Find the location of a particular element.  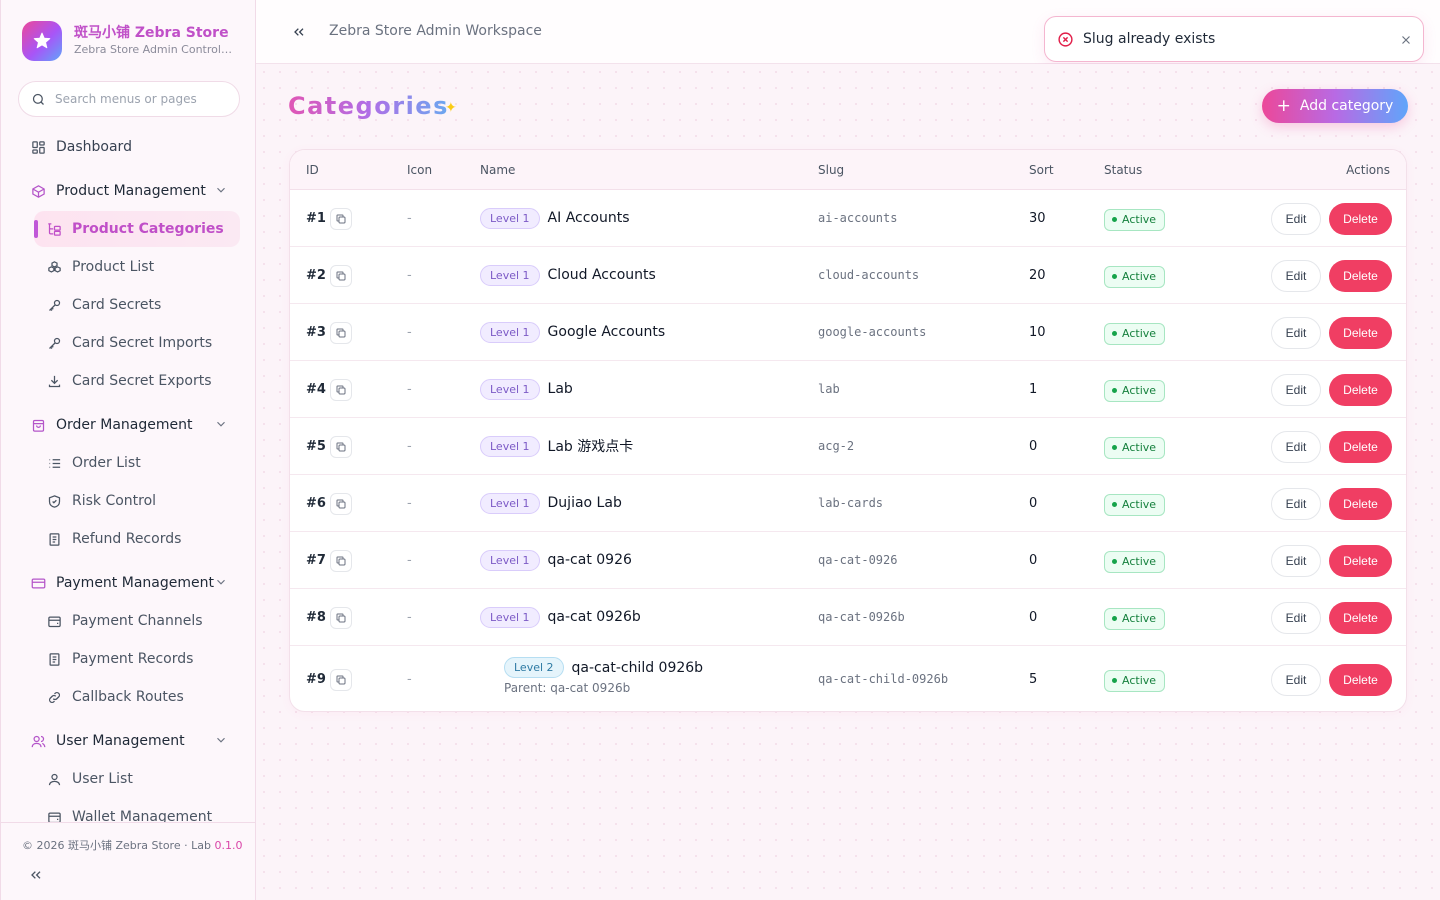

add-category-button: + Add category is located at coordinates (1335, 106).